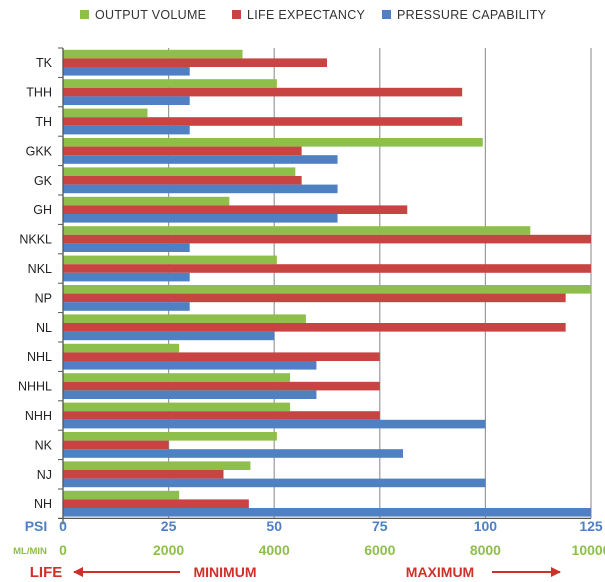 This screenshot has height=582, width=605. What do you see at coordinates (327, 289) in the screenshot?
I see `bar-output-volume-np` at bounding box center [327, 289].